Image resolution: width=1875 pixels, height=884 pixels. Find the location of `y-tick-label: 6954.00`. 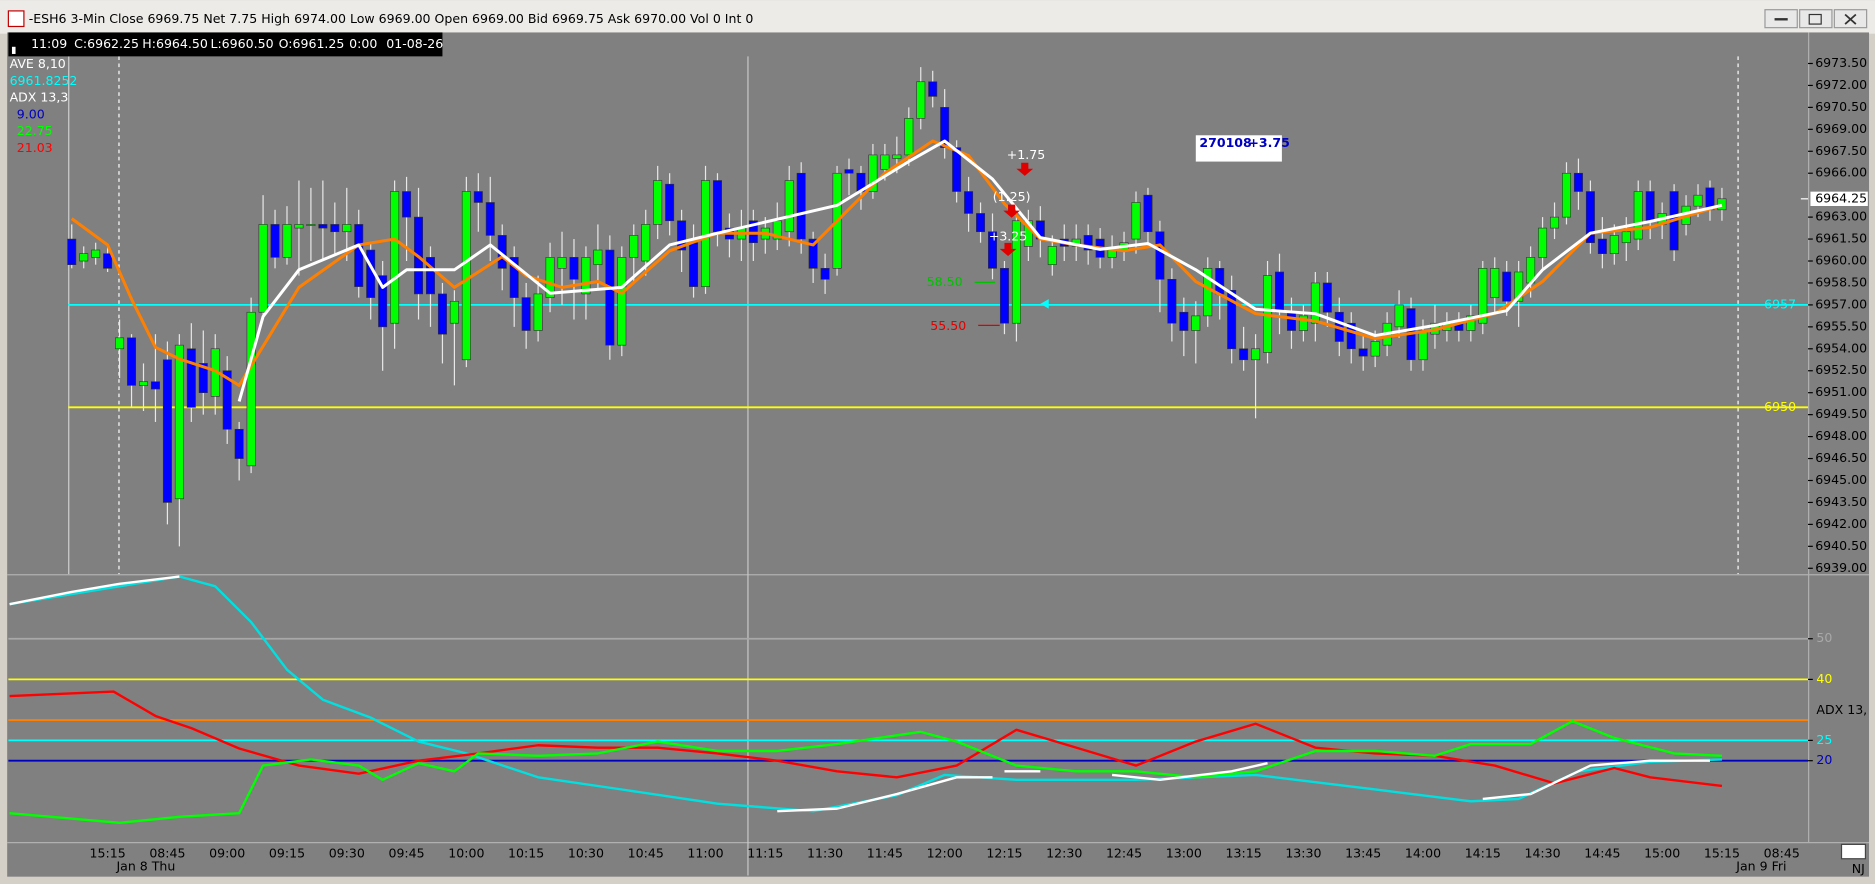

y-tick-label: 6954.00 is located at coordinates (1841, 347).